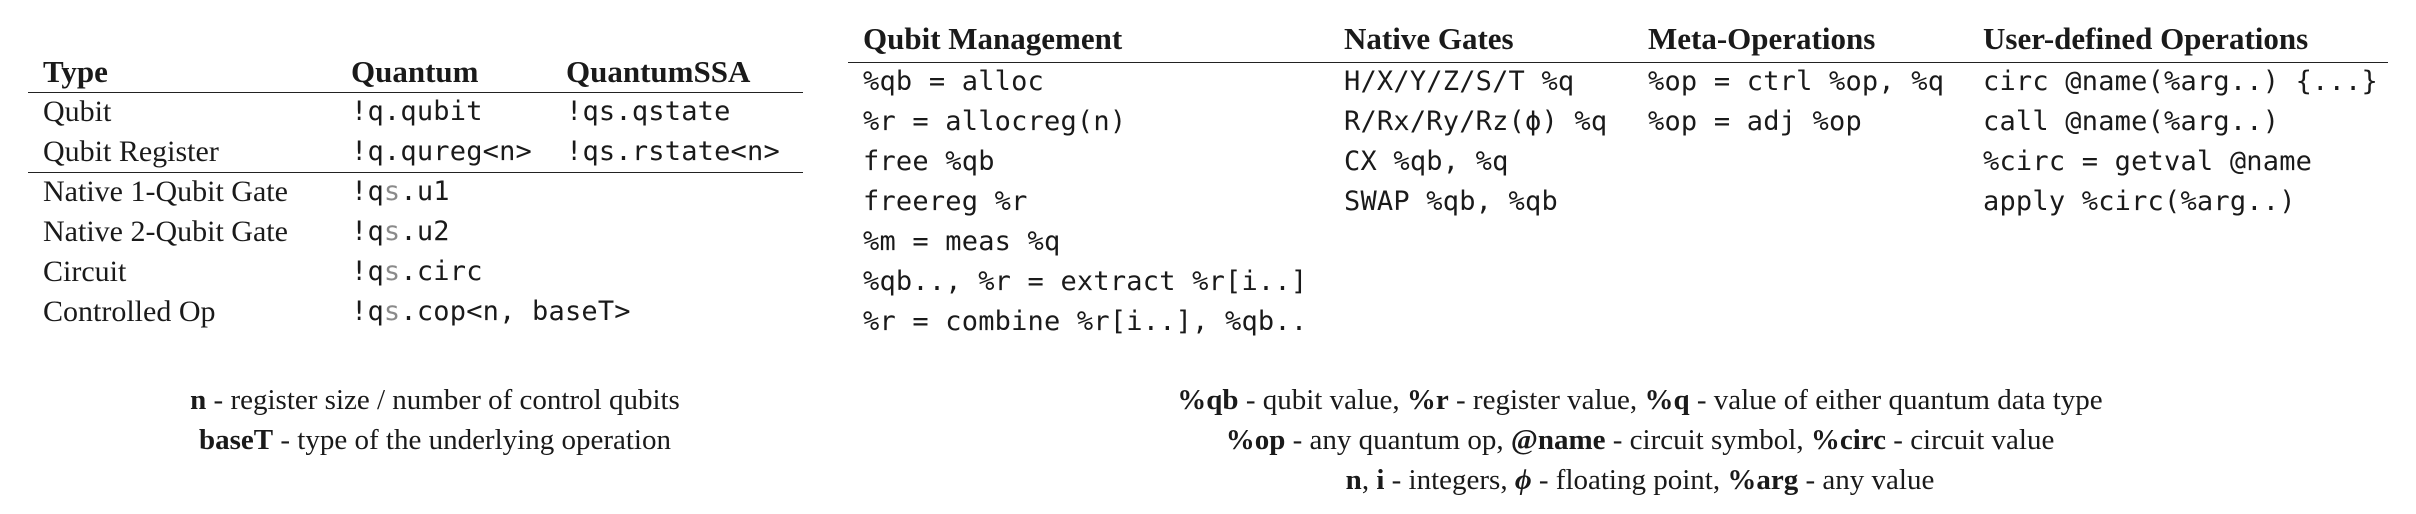 Image resolution: width=2416 pixels, height=514 pixels. What do you see at coordinates (1476, 121) in the screenshot?
I see `operation-item: R/Rx/Ry/Rz(ϕ) %q` at bounding box center [1476, 121].